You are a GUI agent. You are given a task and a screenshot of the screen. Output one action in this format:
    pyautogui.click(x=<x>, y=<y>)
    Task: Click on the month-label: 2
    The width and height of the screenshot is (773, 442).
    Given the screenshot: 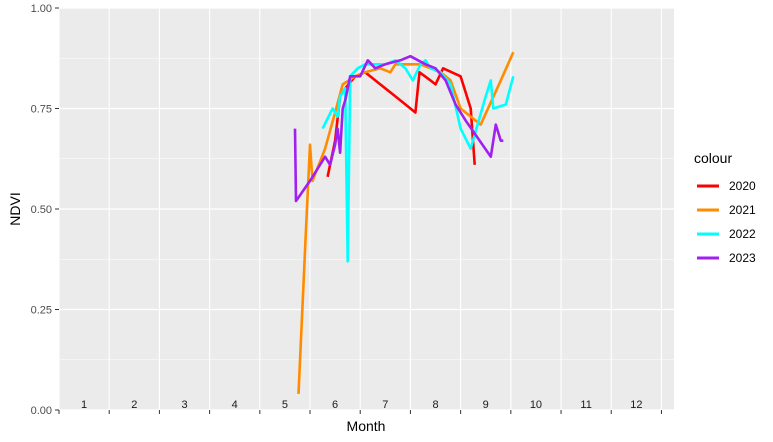 What is the action you would take?
    pyautogui.click(x=134, y=405)
    